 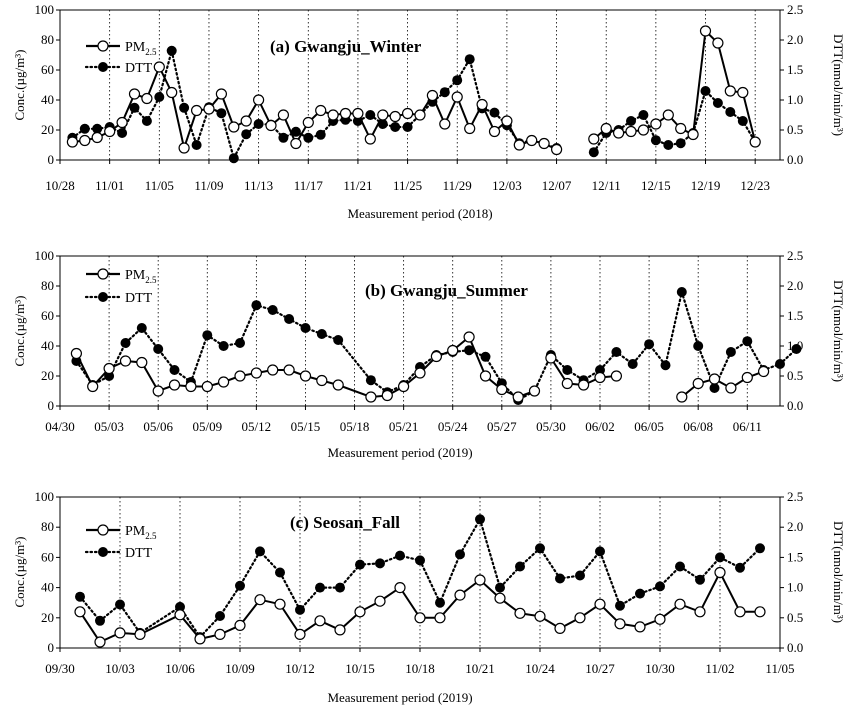 I want to click on x-tick-label: 10/03, so click(x=120, y=668).